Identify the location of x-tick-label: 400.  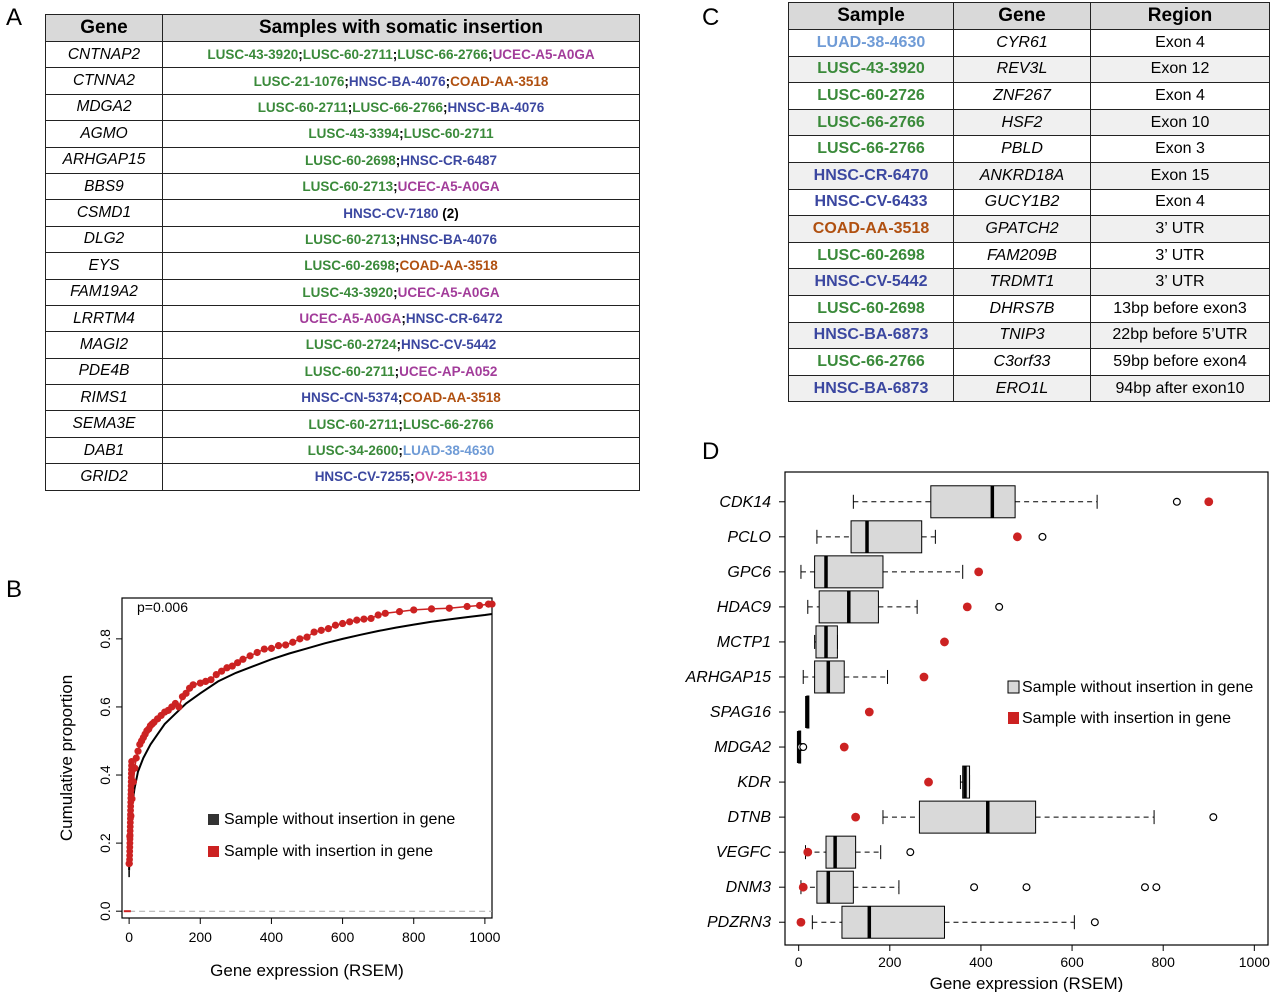
(272, 937).